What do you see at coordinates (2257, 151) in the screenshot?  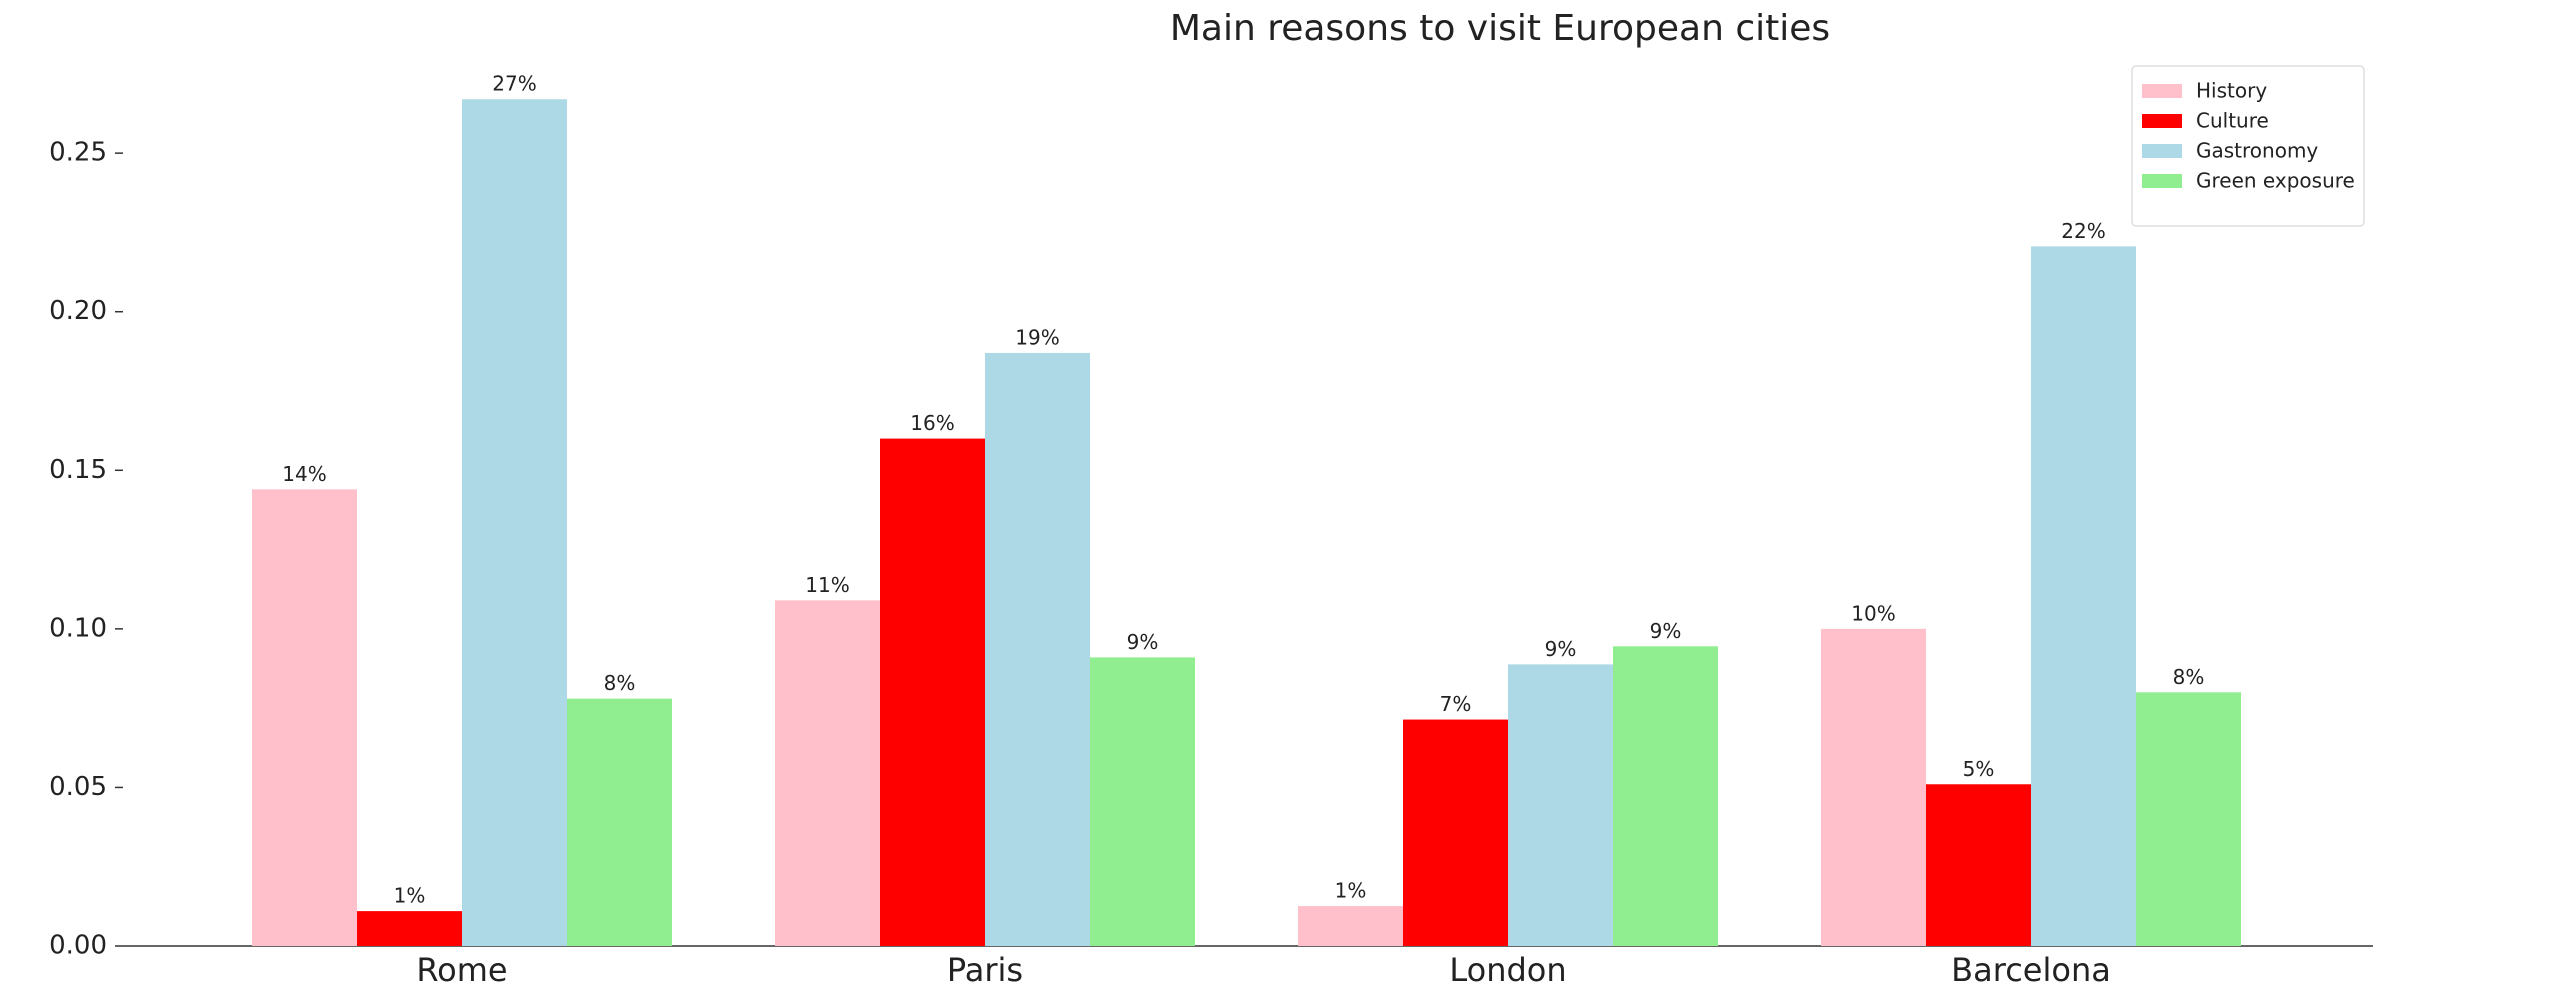 I see `legend-label: Gastronomy` at bounding box center [2257, 151].